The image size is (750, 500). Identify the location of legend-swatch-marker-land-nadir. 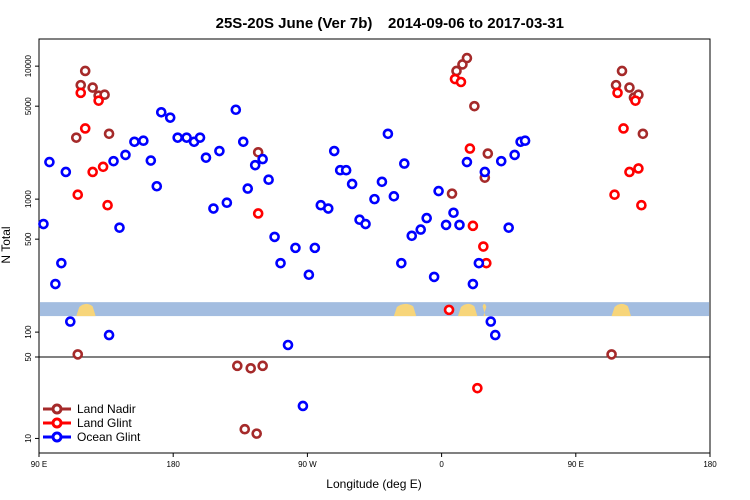
(57, 409).